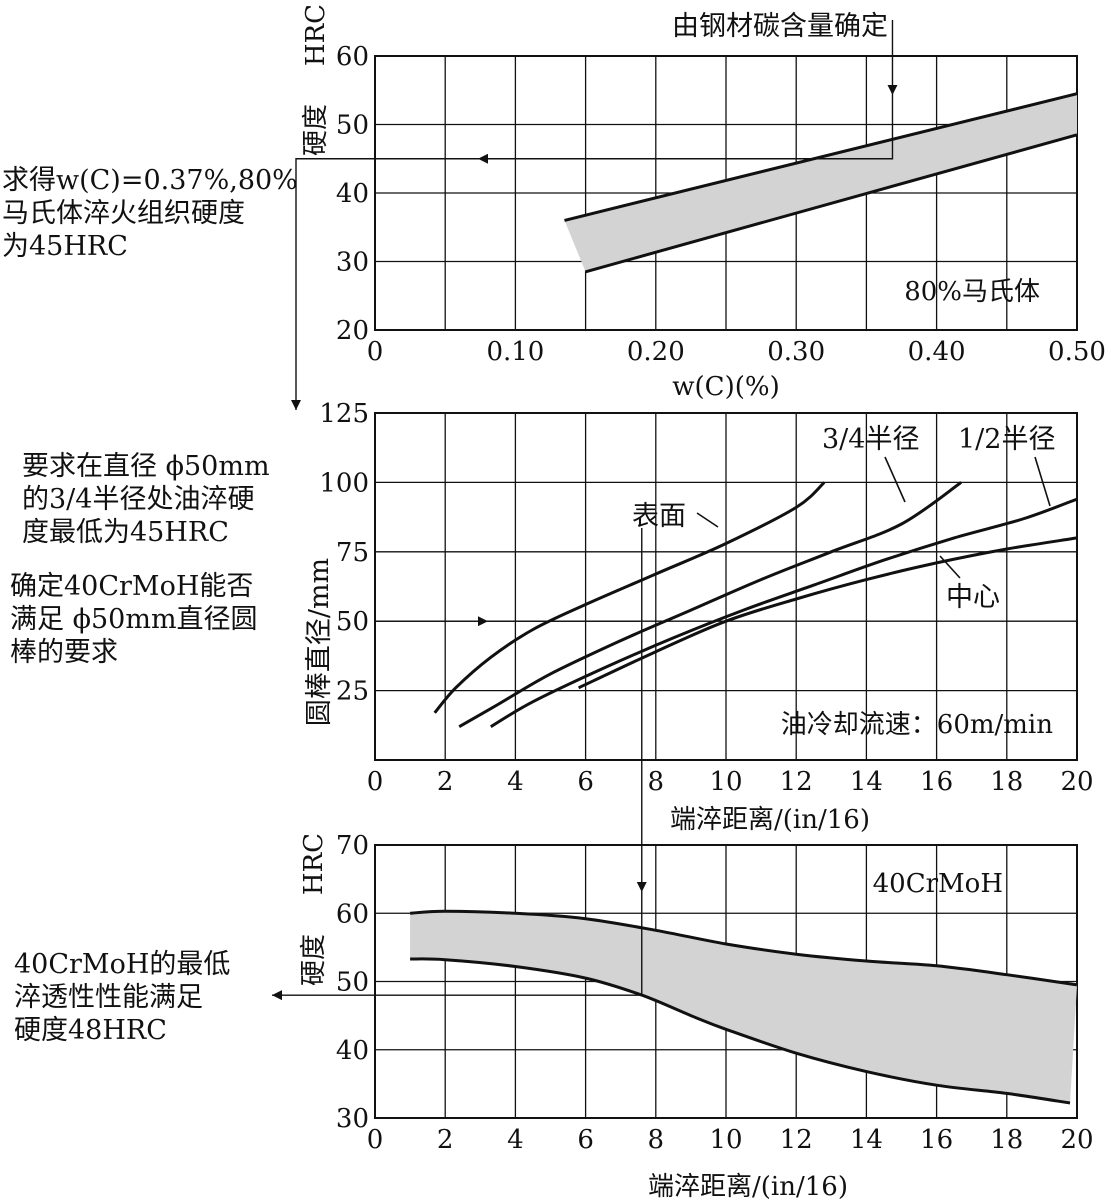  What do you see at coordinates (796, 782) in the screenshot?
I see `middle-chart-x-tick-label: 12` at bounding box center [796, 782].